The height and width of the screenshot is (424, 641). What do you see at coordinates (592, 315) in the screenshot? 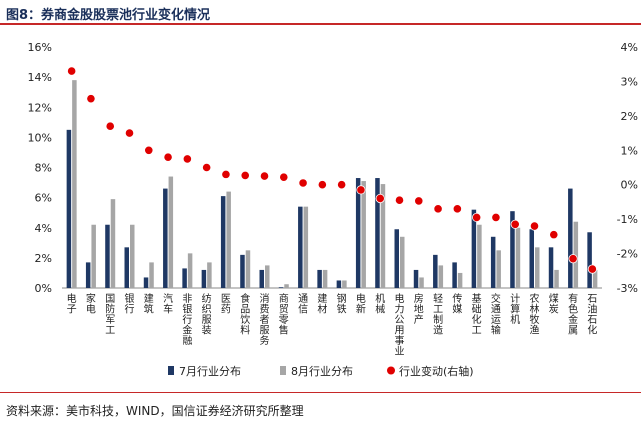
I see `category-label: 石油石化` at bounding box center [592, 315].